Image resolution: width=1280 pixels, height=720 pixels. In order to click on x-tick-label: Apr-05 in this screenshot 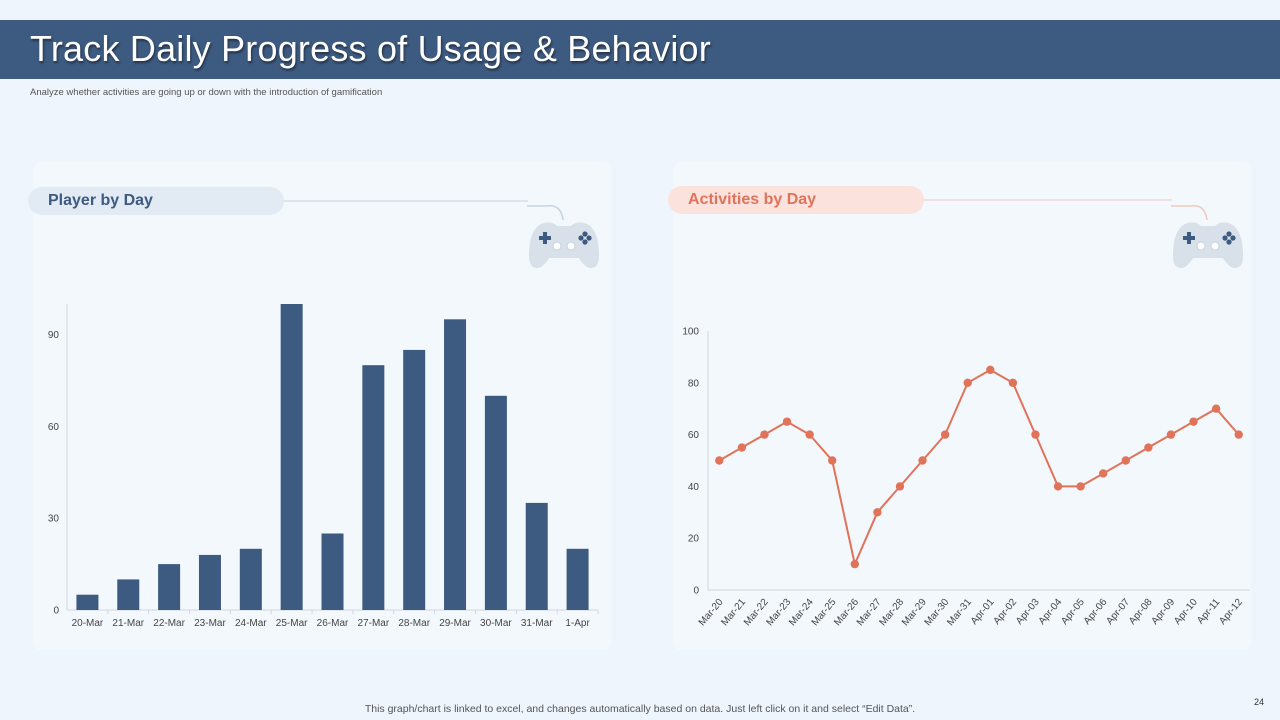, I will do `click(1073, 612)`.